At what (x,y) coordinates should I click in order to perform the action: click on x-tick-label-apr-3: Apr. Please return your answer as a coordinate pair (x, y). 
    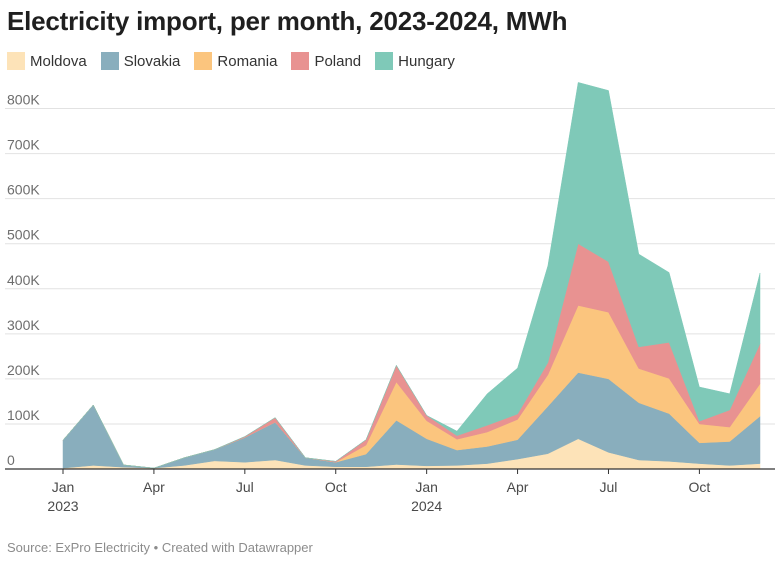
    Looking at the image, I should click on (154, 487).